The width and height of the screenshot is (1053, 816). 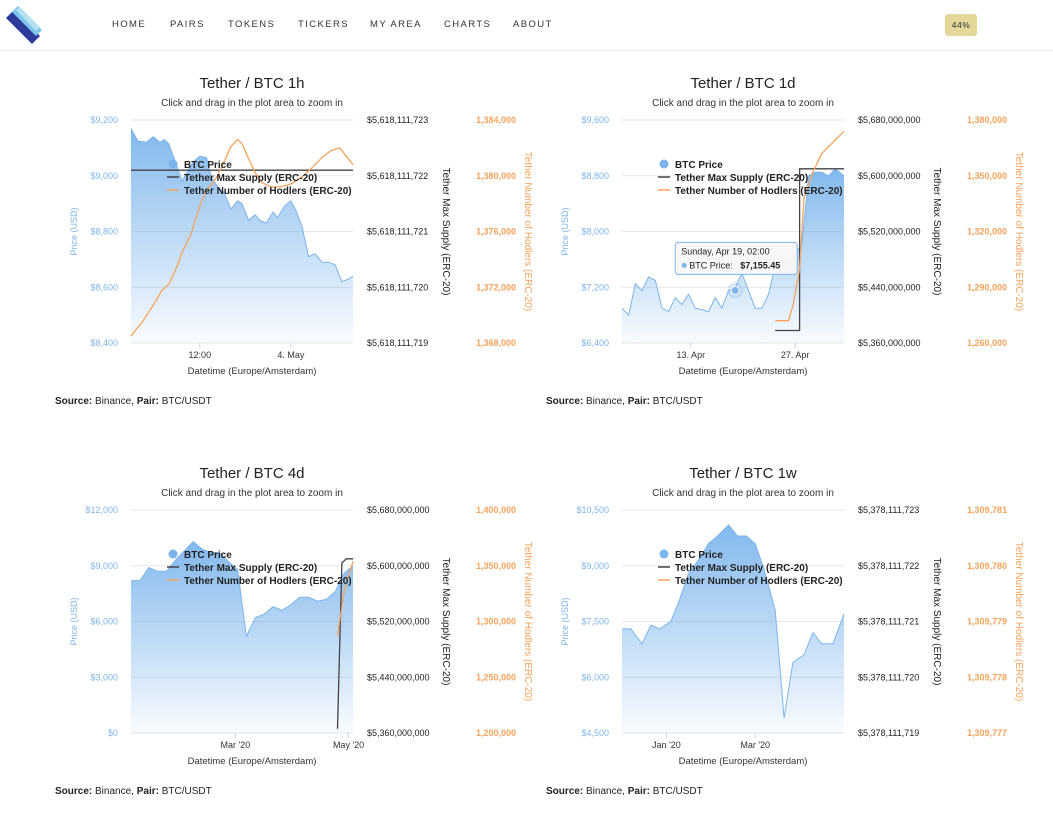 I want to click on y-tick-label-holders: 1,320,000, so click(x=987, y=232).